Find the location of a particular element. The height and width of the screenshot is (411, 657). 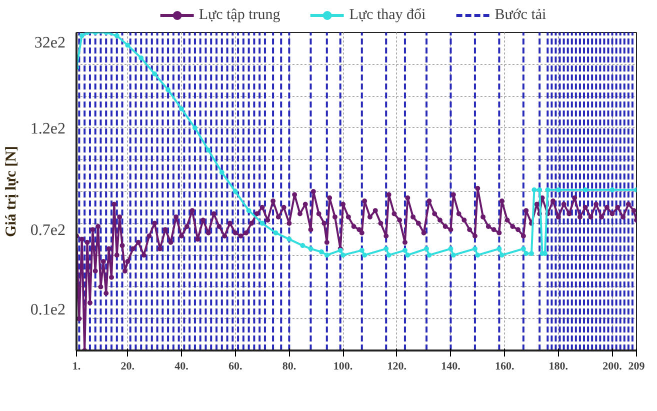

y-axis-title: Giá trị lực [N] is located at coordinates (11, 192).